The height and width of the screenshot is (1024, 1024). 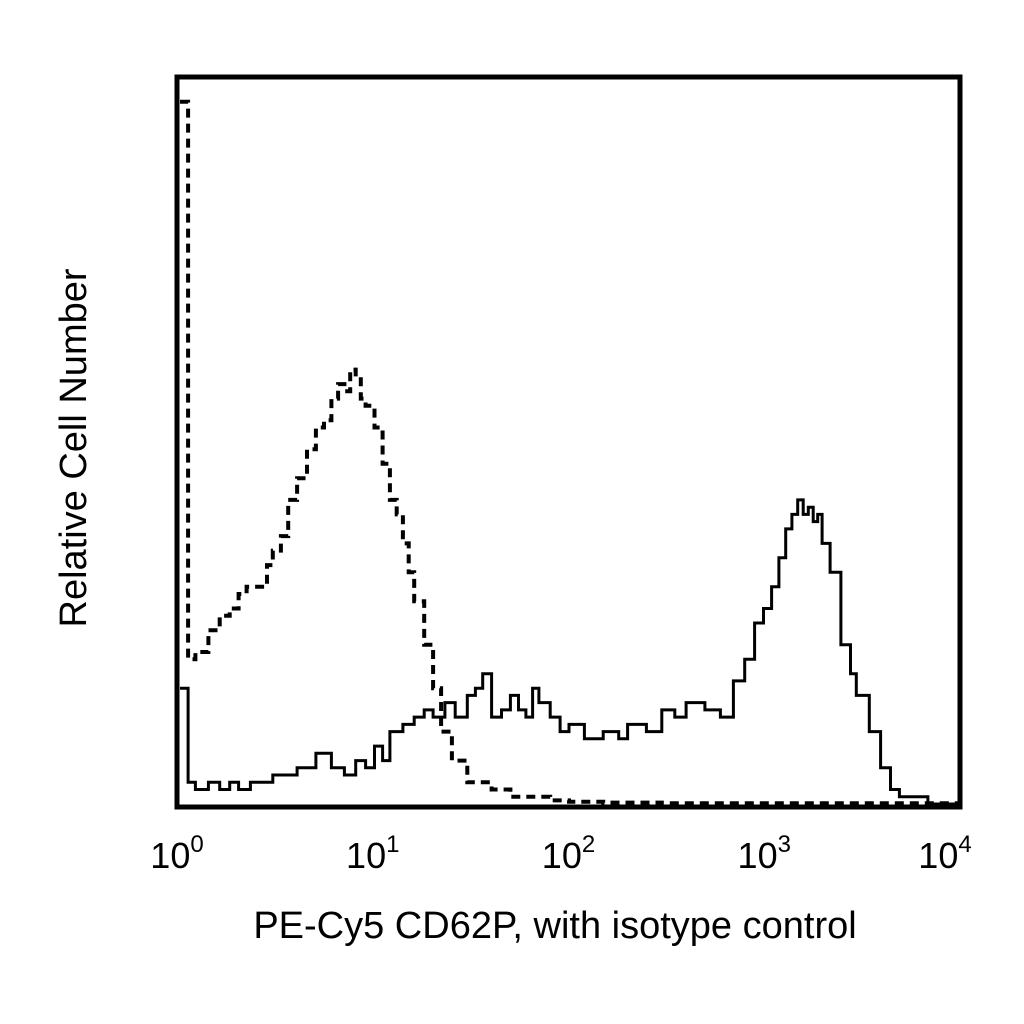 What do you see at coordinates (568, 853) in the screenshot?
I see `x-tick-label-100: 10²` at bounding box center [568, 853].